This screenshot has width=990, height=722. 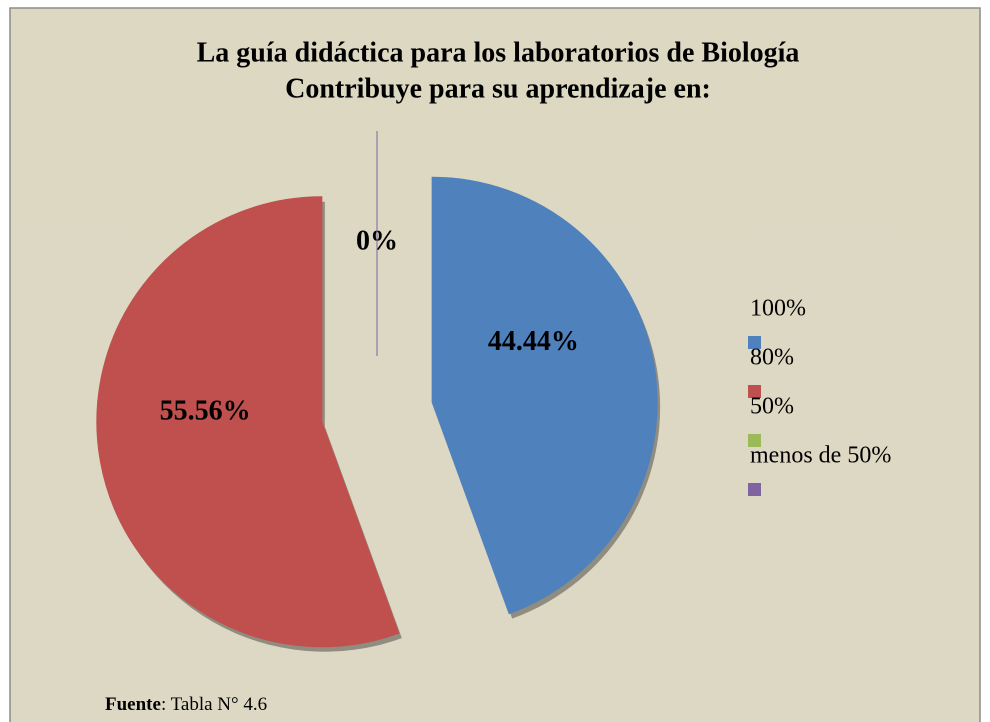 What do you see at coordinates (498, 88) in the screenshot?
I see `chart-title: Contribuye para su aprendizaje en:` at bounding box center [498, 88].